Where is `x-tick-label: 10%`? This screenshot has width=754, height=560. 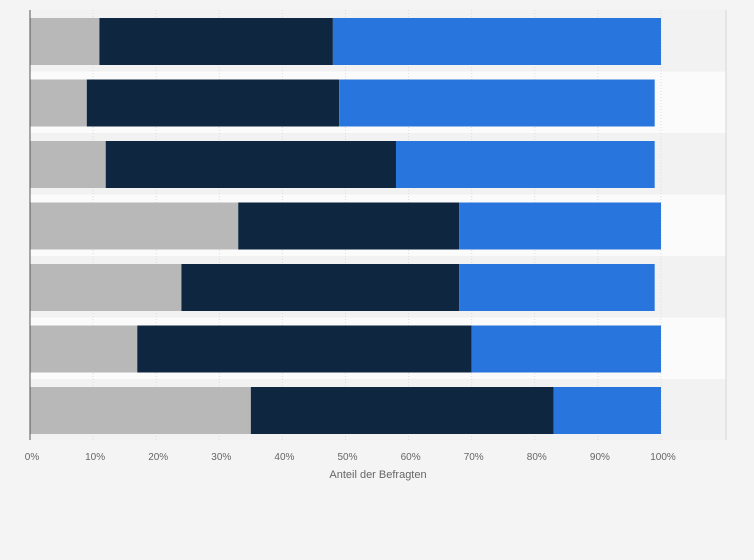
x-tick-label: 10% is located at coordinates (95, 457).